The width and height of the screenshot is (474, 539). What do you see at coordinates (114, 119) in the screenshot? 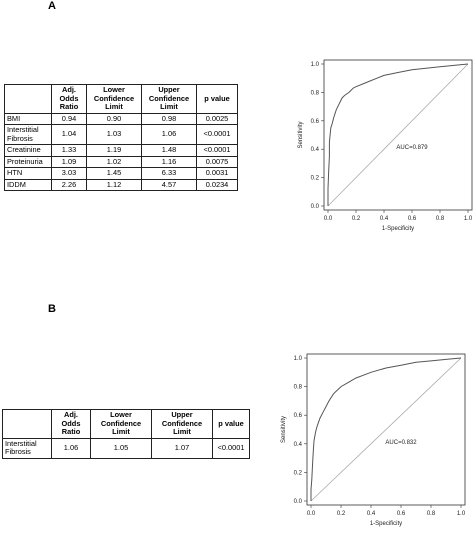
I see `lower-limit-cell: 0.90` at bounding box center [114, 119].